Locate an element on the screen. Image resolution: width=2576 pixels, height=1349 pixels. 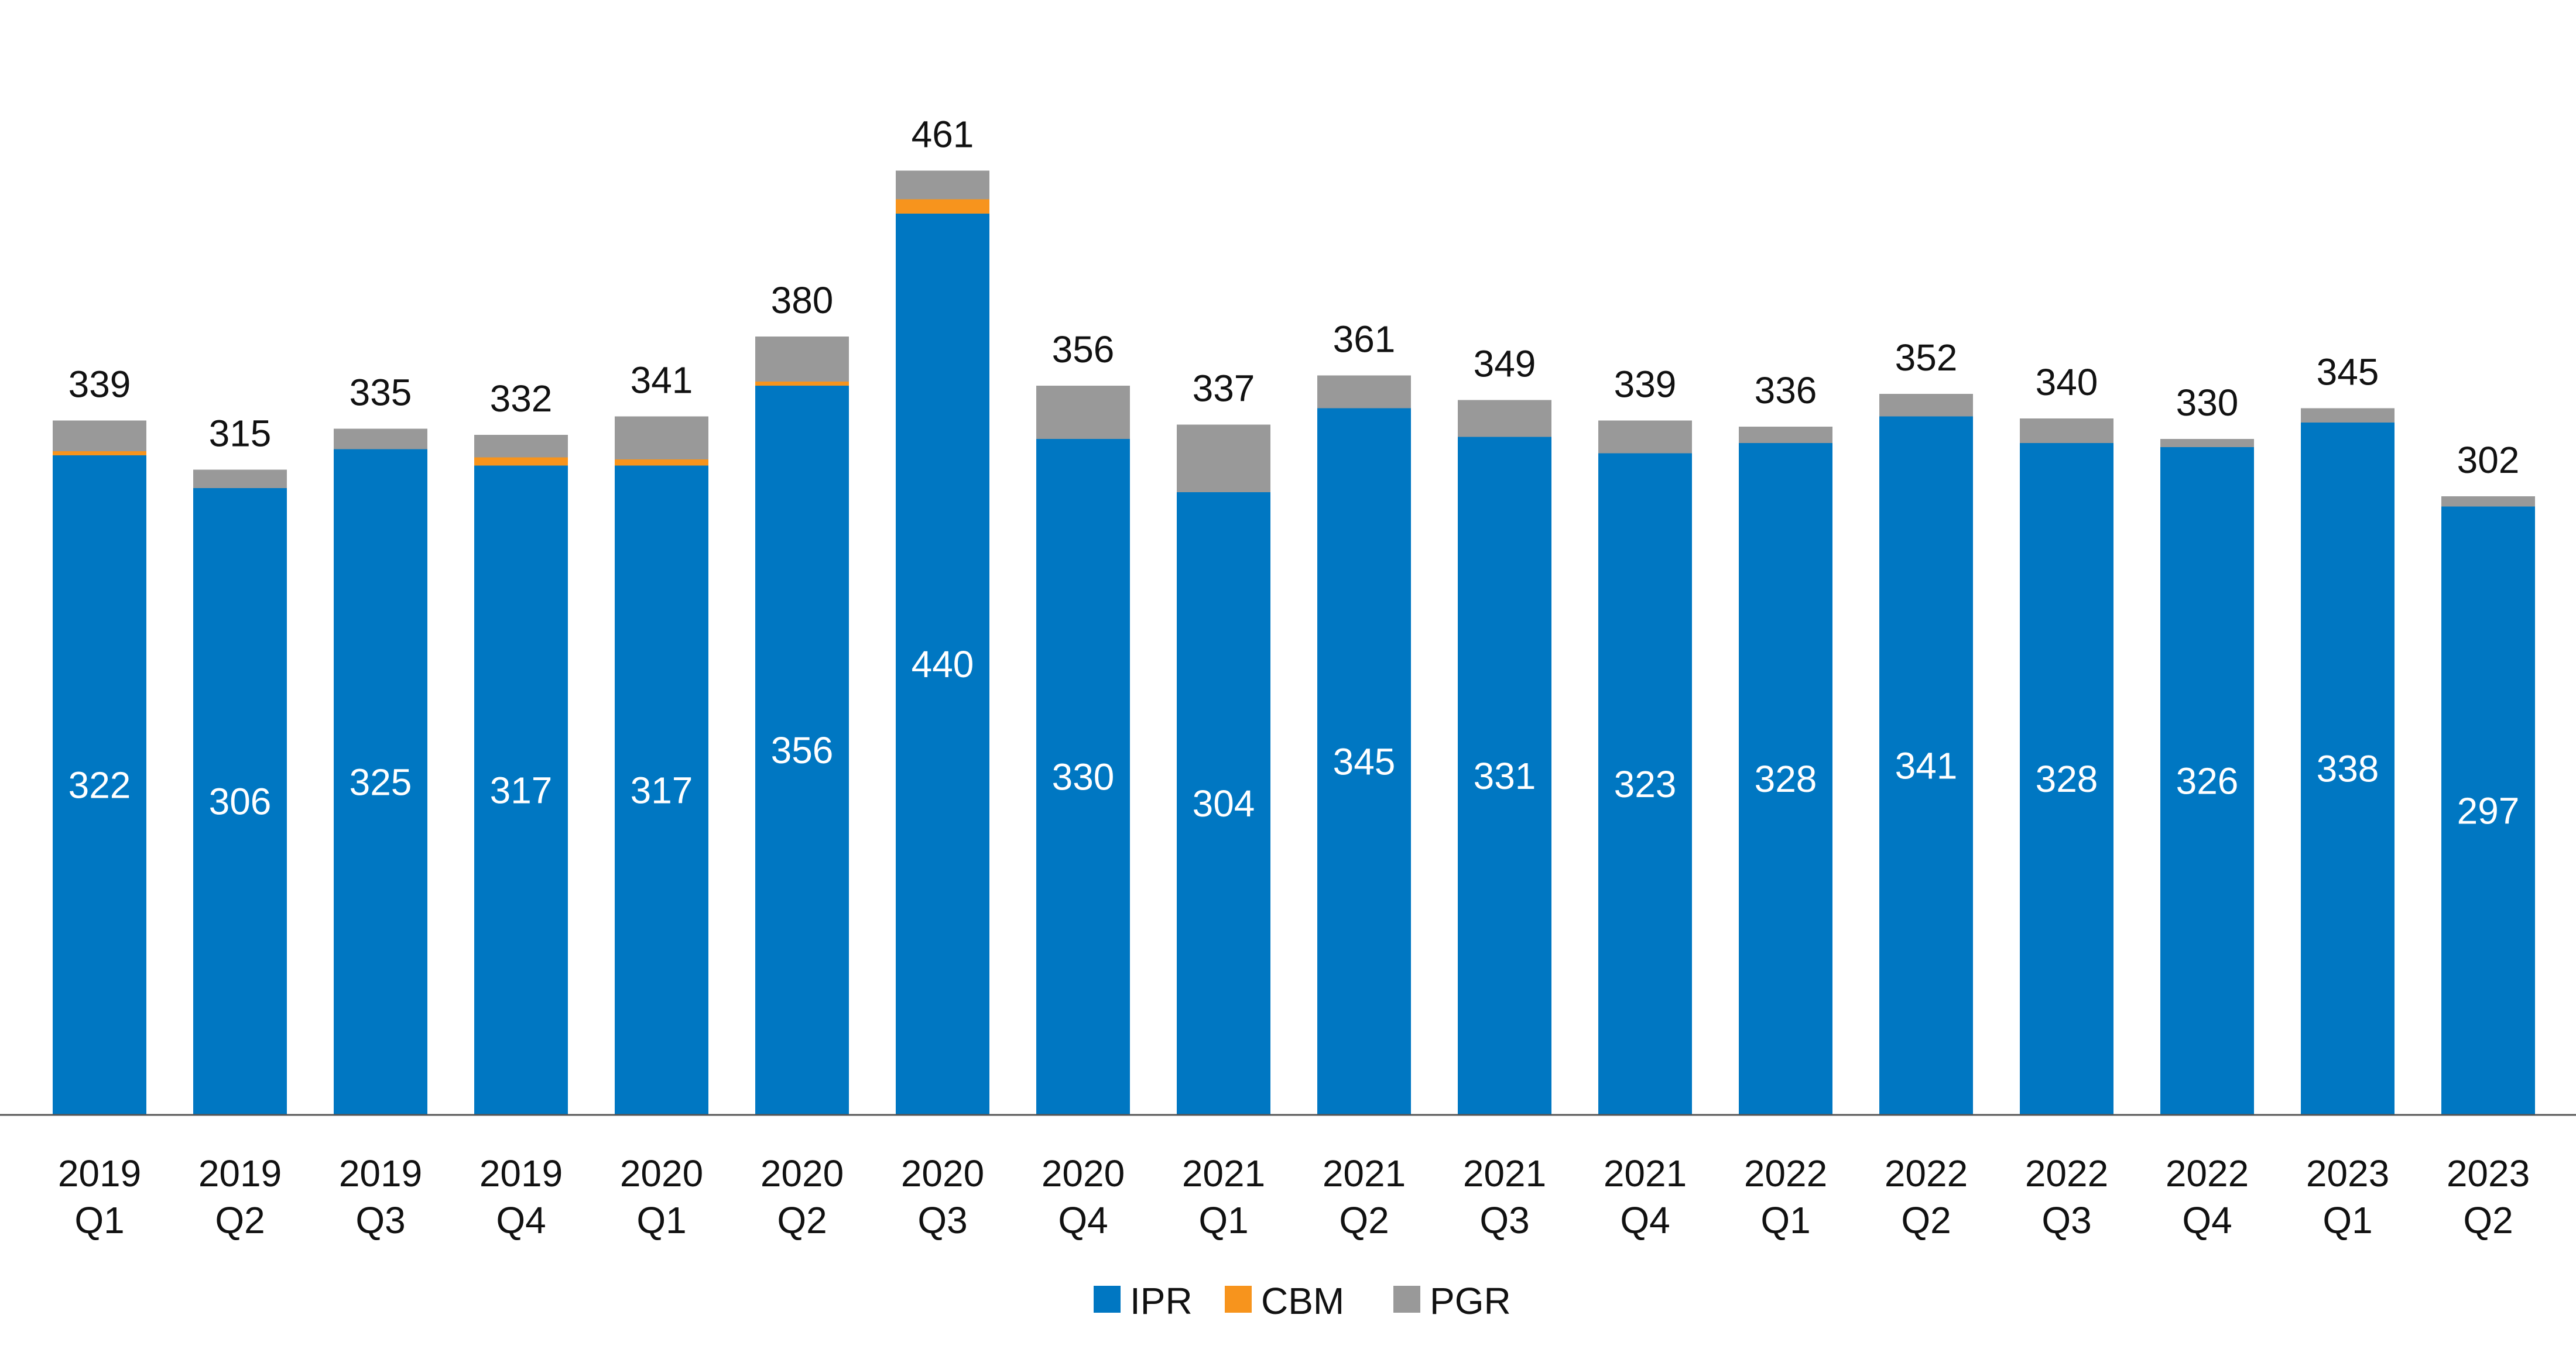
total-value-label: 302 is located at coordinates (2488, 460).